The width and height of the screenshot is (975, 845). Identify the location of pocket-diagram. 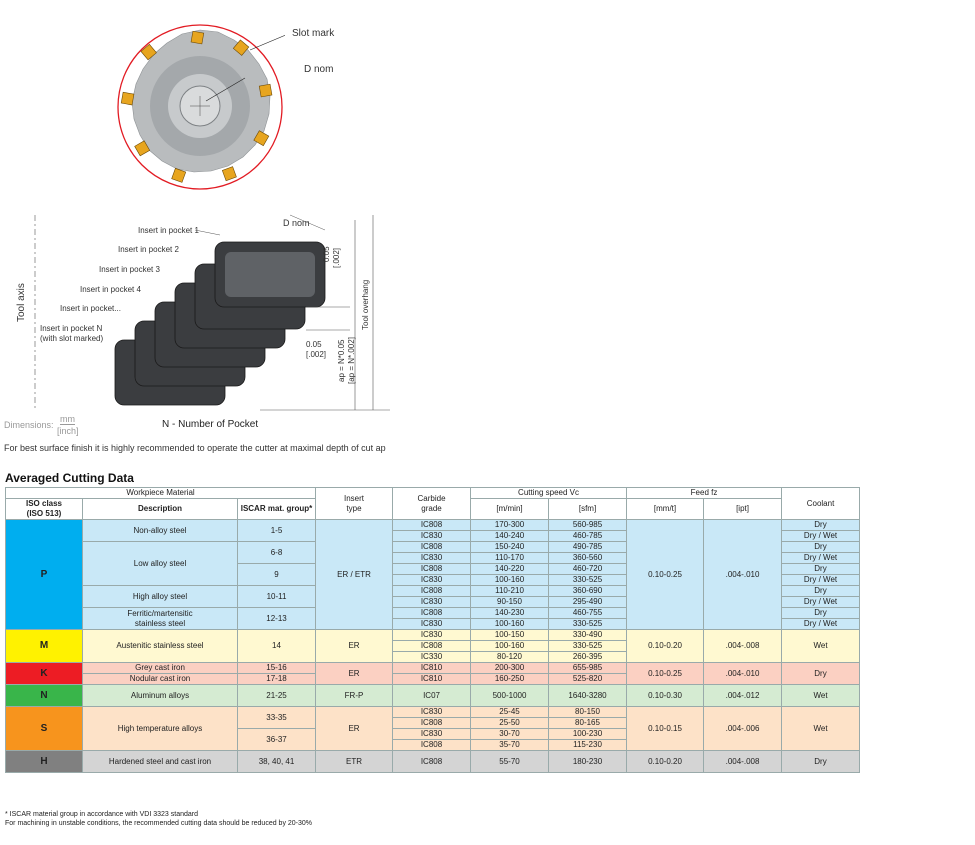
(212, 312).